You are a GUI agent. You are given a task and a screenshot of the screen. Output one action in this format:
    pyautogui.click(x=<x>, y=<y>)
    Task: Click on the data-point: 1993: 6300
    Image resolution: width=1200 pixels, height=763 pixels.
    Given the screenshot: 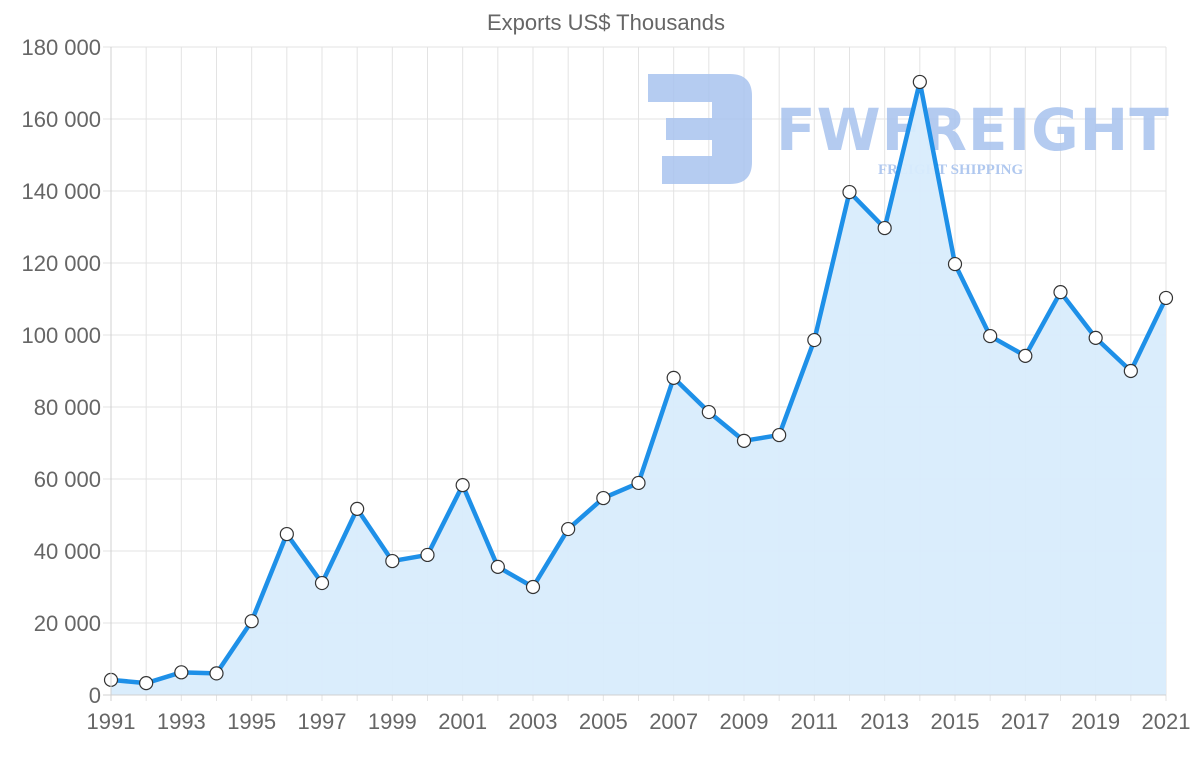 What is the action you would take?
    pyautogui.click(x=181, y=672)
    